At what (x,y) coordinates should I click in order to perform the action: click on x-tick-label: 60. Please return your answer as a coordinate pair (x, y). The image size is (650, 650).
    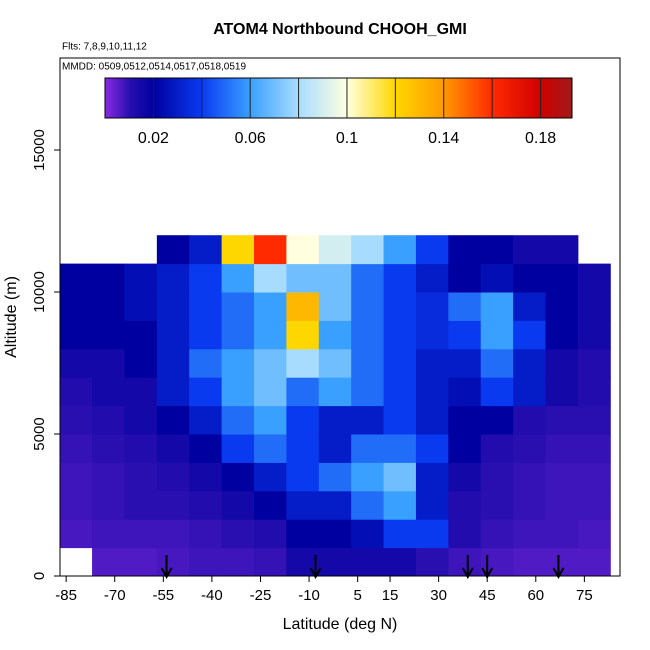
    Looking at the image, I should click on (535, 595).